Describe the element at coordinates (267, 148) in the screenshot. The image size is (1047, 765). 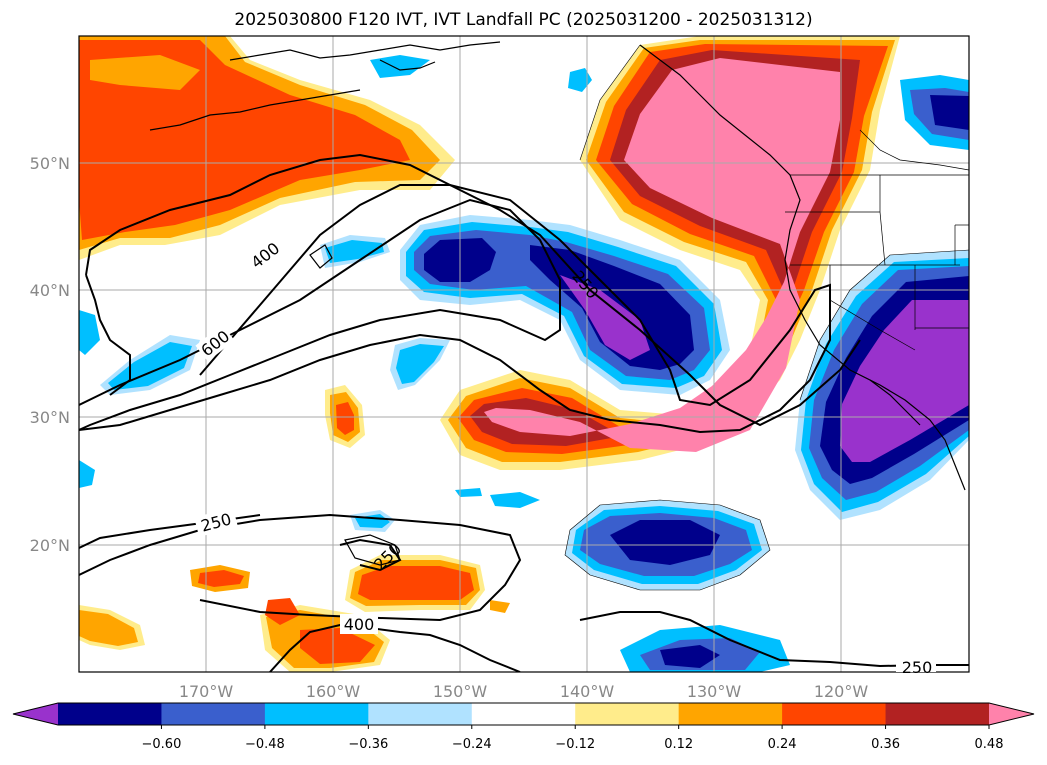
I see `positive-anomaly-northwest` at that location.